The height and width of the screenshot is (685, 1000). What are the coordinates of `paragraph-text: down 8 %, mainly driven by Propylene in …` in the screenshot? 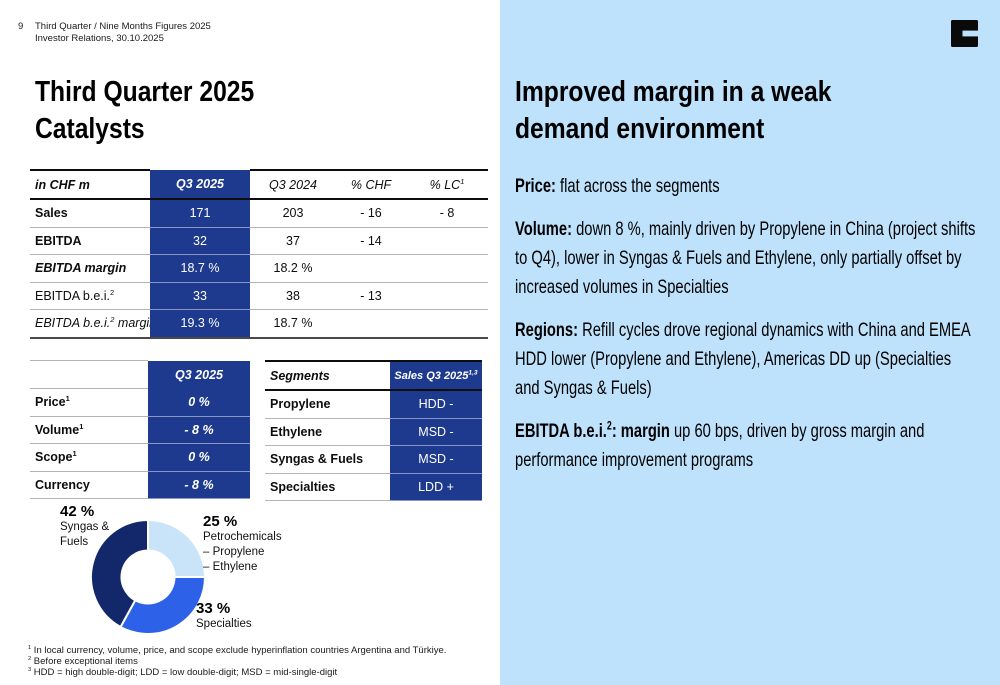 It's located at (745, 258).